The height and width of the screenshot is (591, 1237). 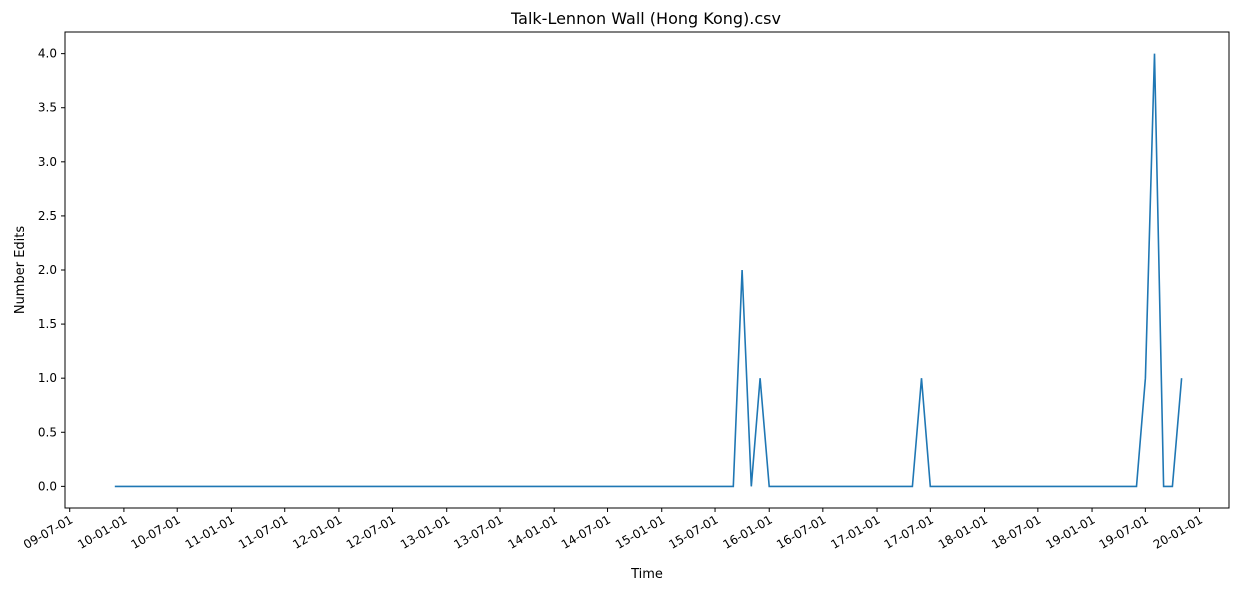 What do you see at coordinates (47, 432) in the screenshot?
I see `y-tick-label: 0.5` at bounding box center [47, 432].